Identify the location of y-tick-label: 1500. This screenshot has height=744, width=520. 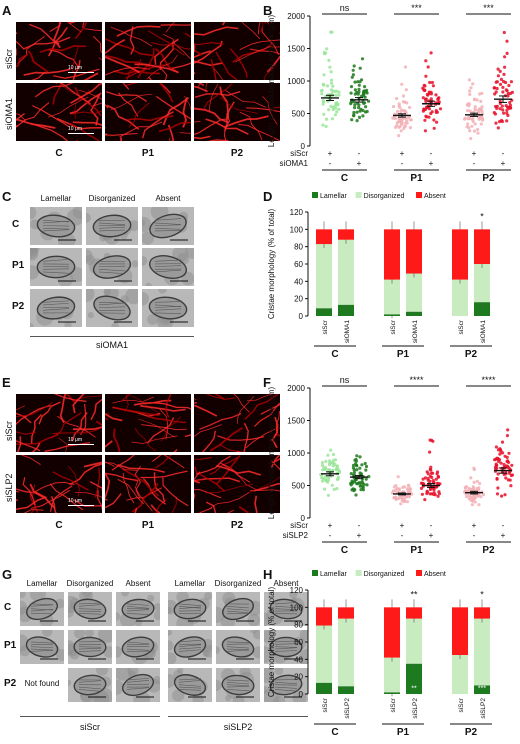
(296, 49).